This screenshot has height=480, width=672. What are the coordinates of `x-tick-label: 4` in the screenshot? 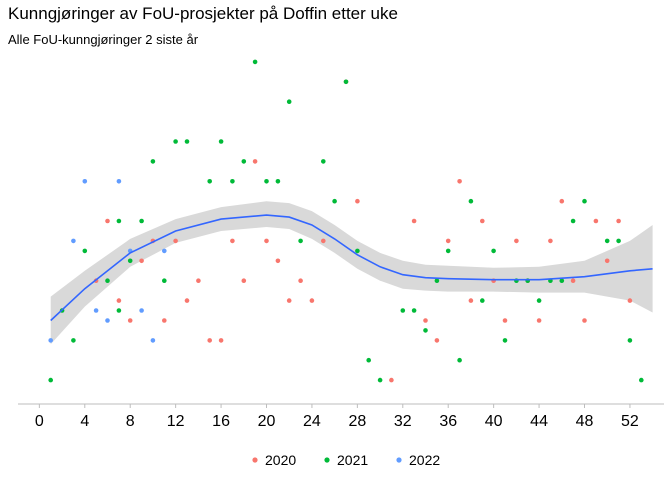 It's located at (84, 421).